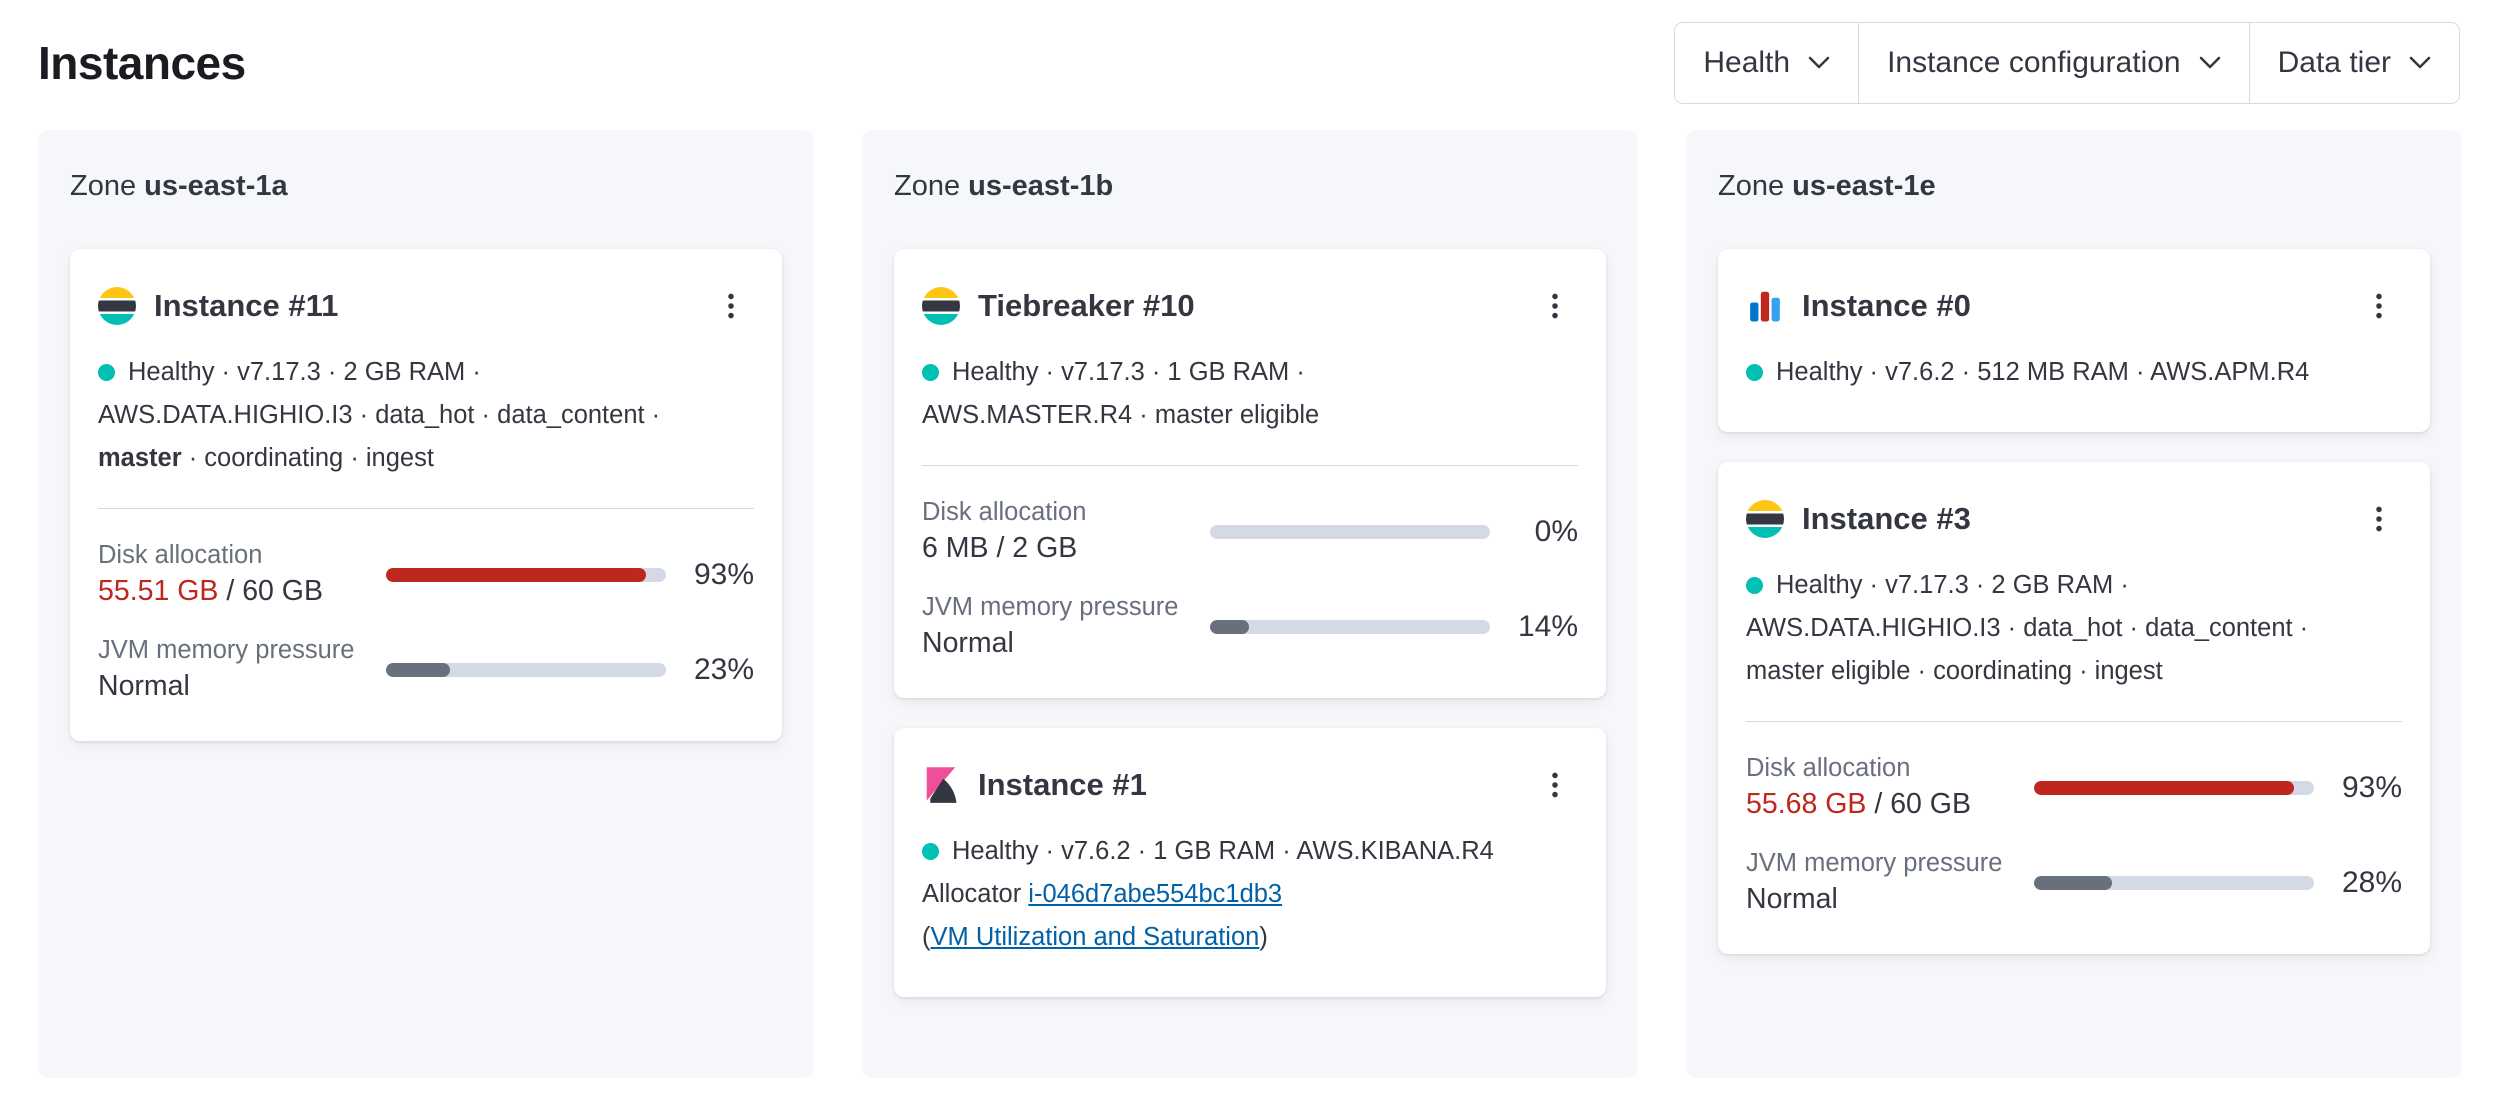 Image resolution: width=2500 pixels, height=1106 pixels. What do you see at coordinates (1041, 186) in the screenshot?
I see `zone-name: us-east-1b` at bounding box center [1041, 186].